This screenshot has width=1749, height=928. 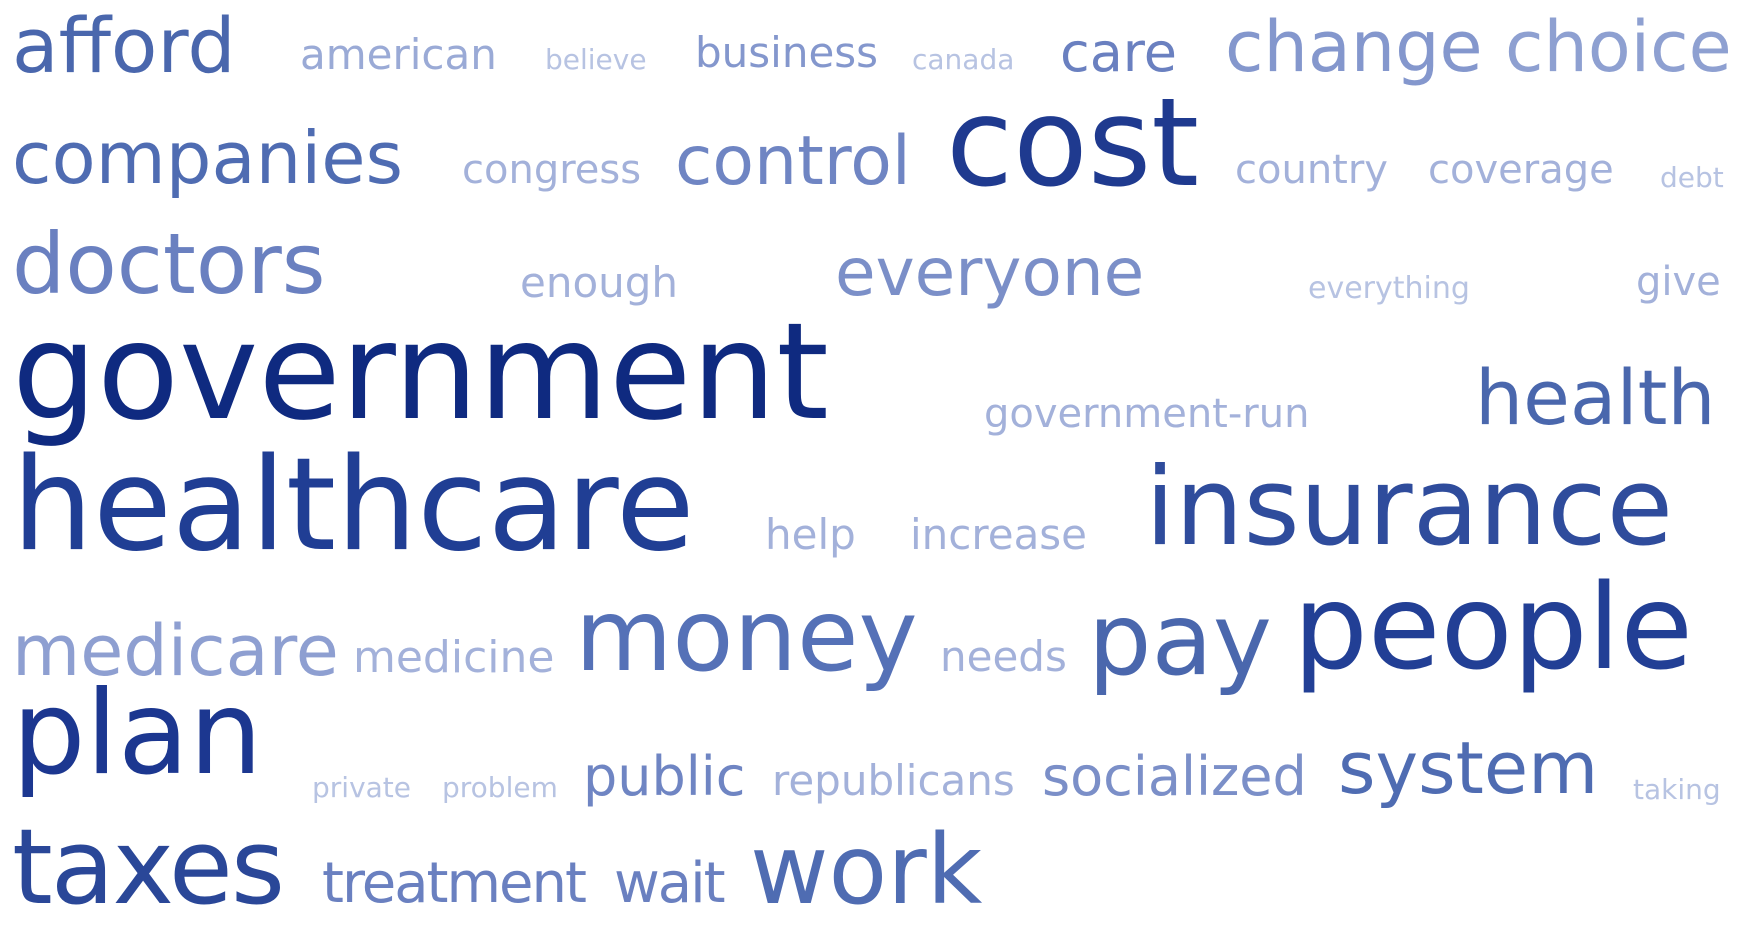 I want to click on word-control: control, so click(x=793, y=161).